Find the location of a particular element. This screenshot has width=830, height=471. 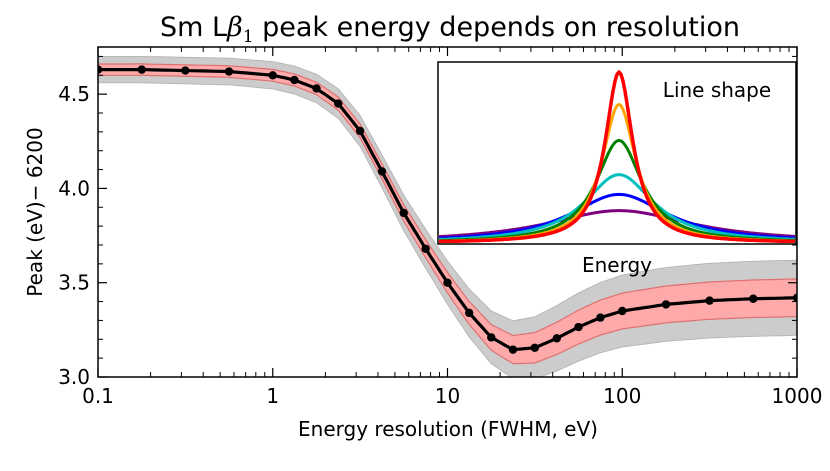

y-tick-label: 3.5 is located at coordinates (74, 283).